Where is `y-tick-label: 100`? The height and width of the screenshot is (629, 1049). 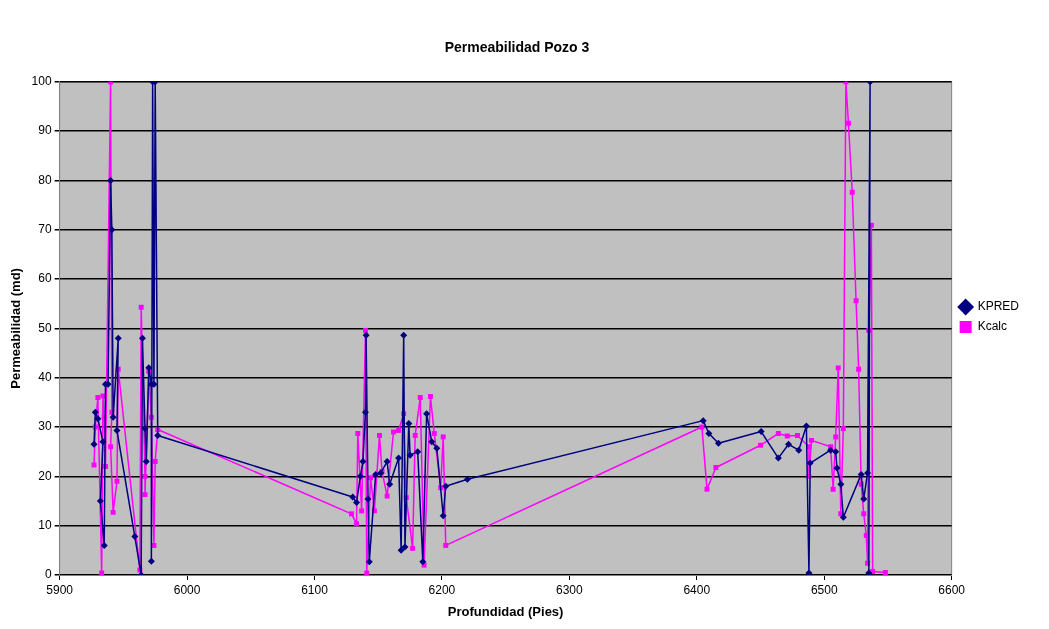 y-tick-label: 100 is located at coordinates (41, 81).